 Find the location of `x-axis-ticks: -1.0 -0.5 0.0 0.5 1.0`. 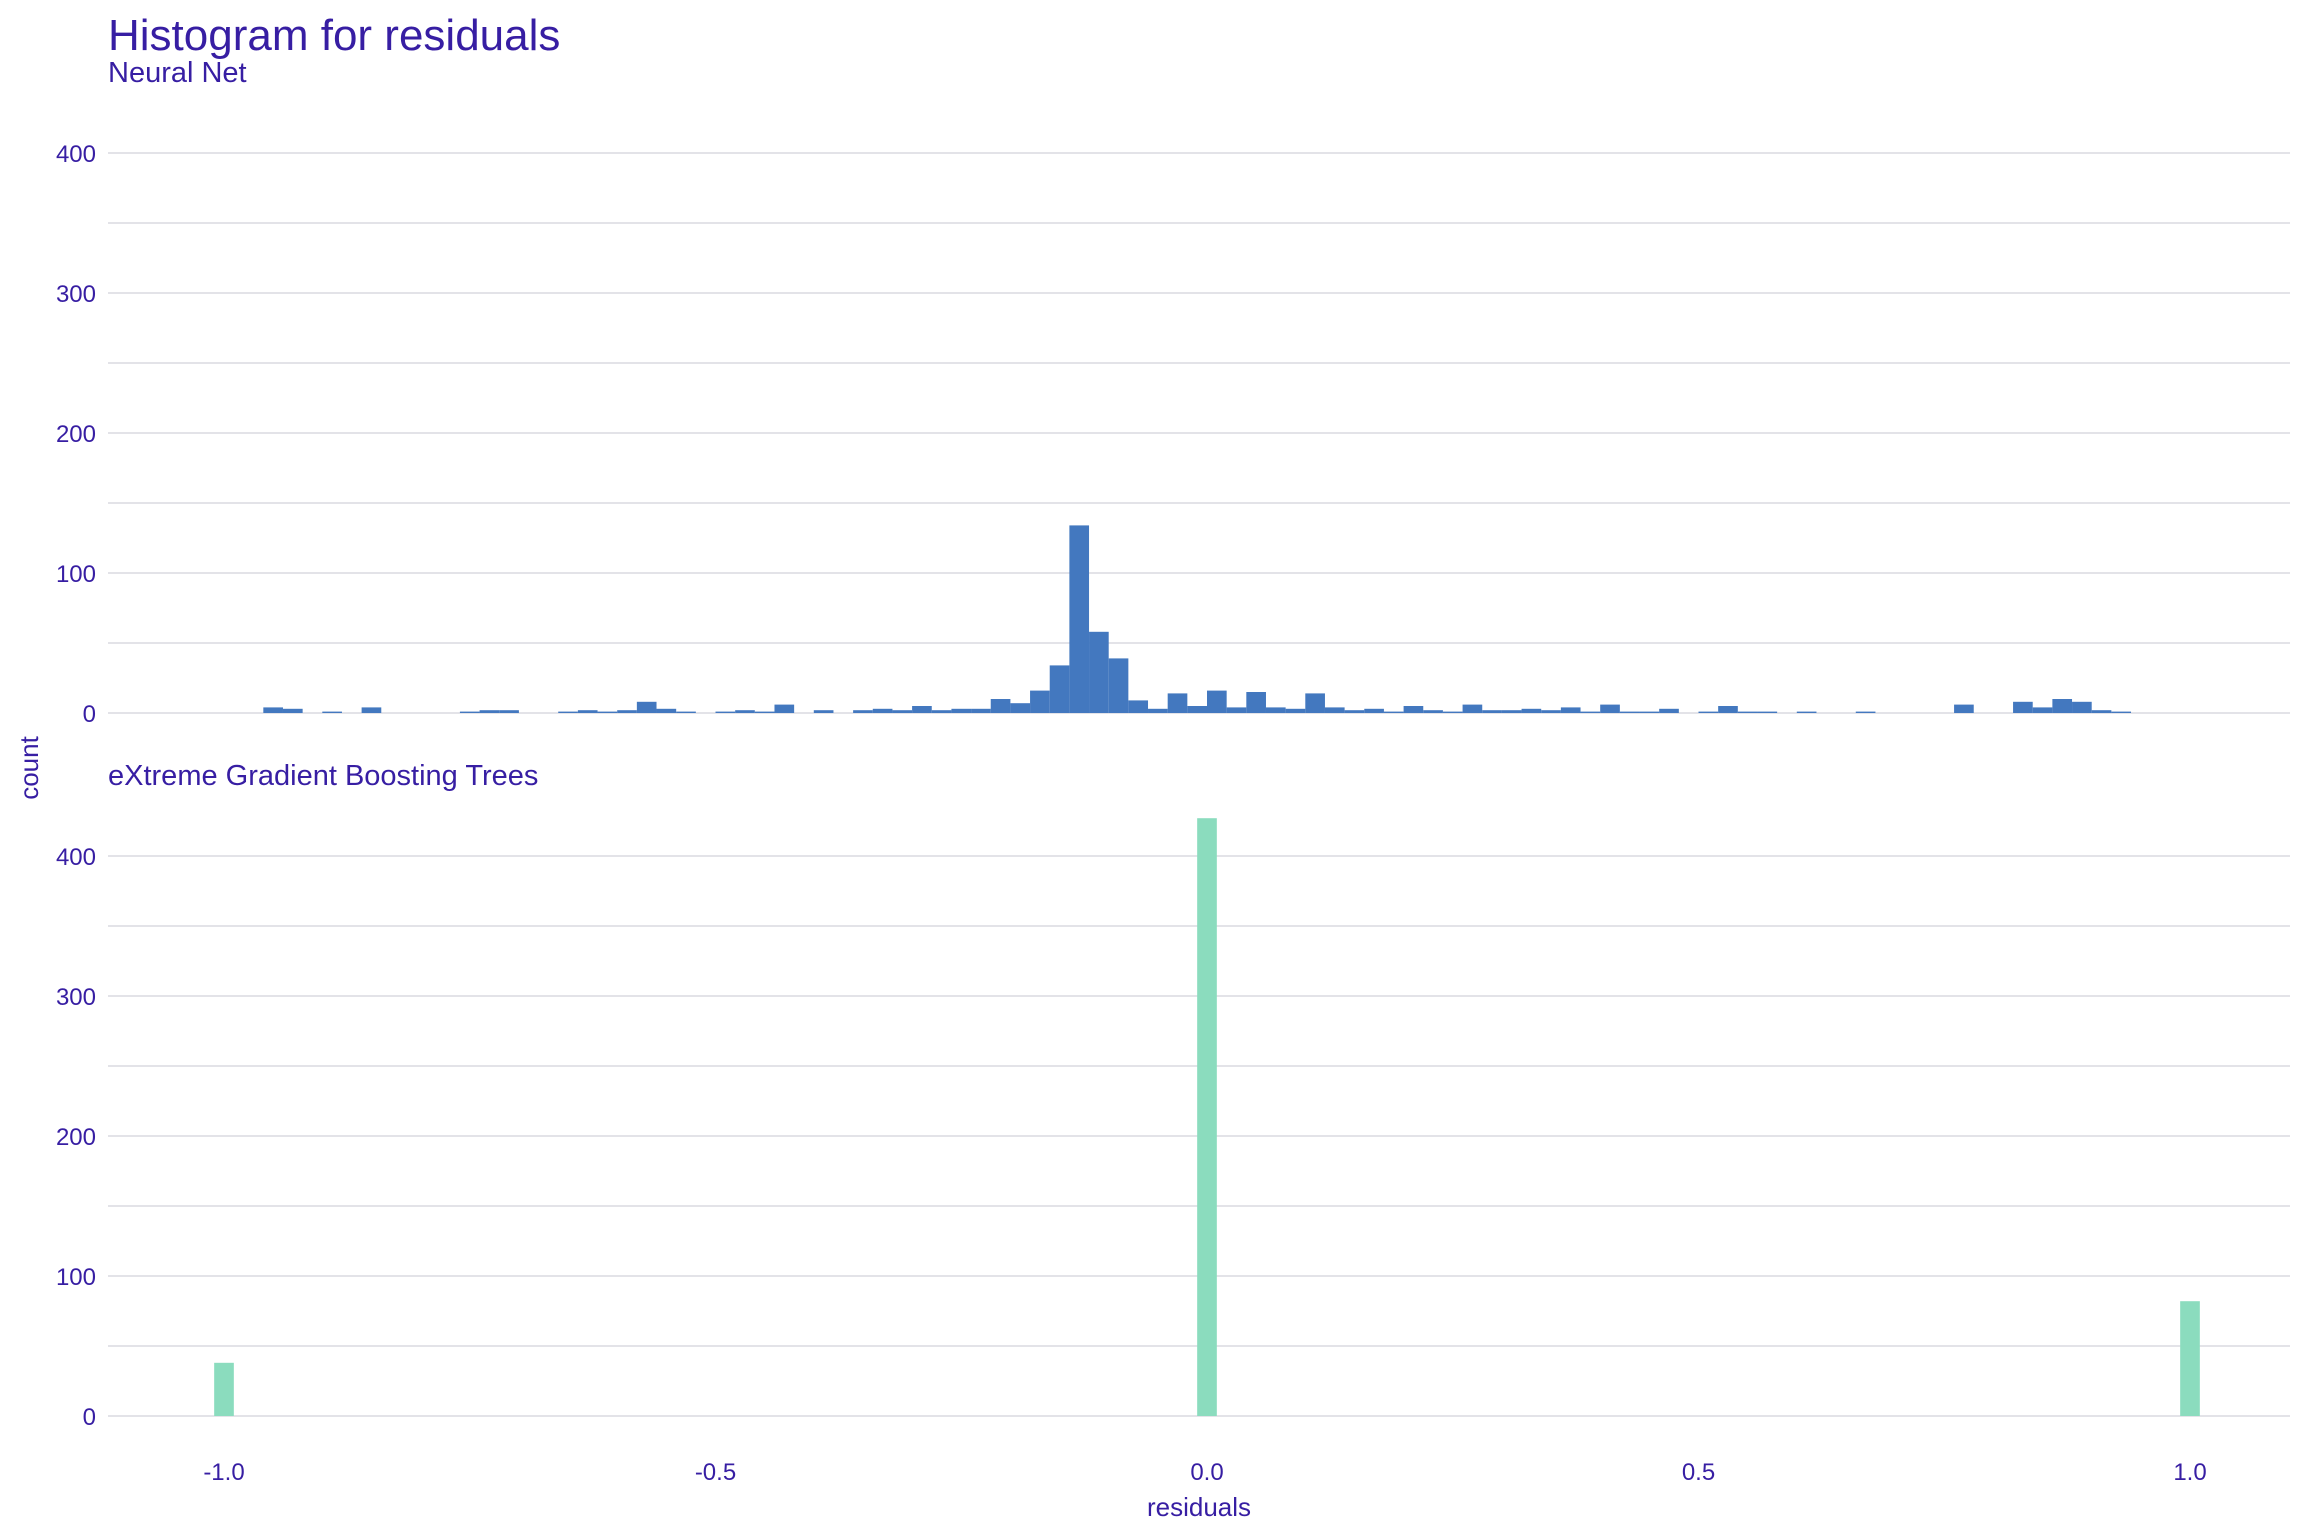

x-axis-ticks: -1.0 -0.5 0.0 0.5 1.0 is located at coordinates (1204, 1472).